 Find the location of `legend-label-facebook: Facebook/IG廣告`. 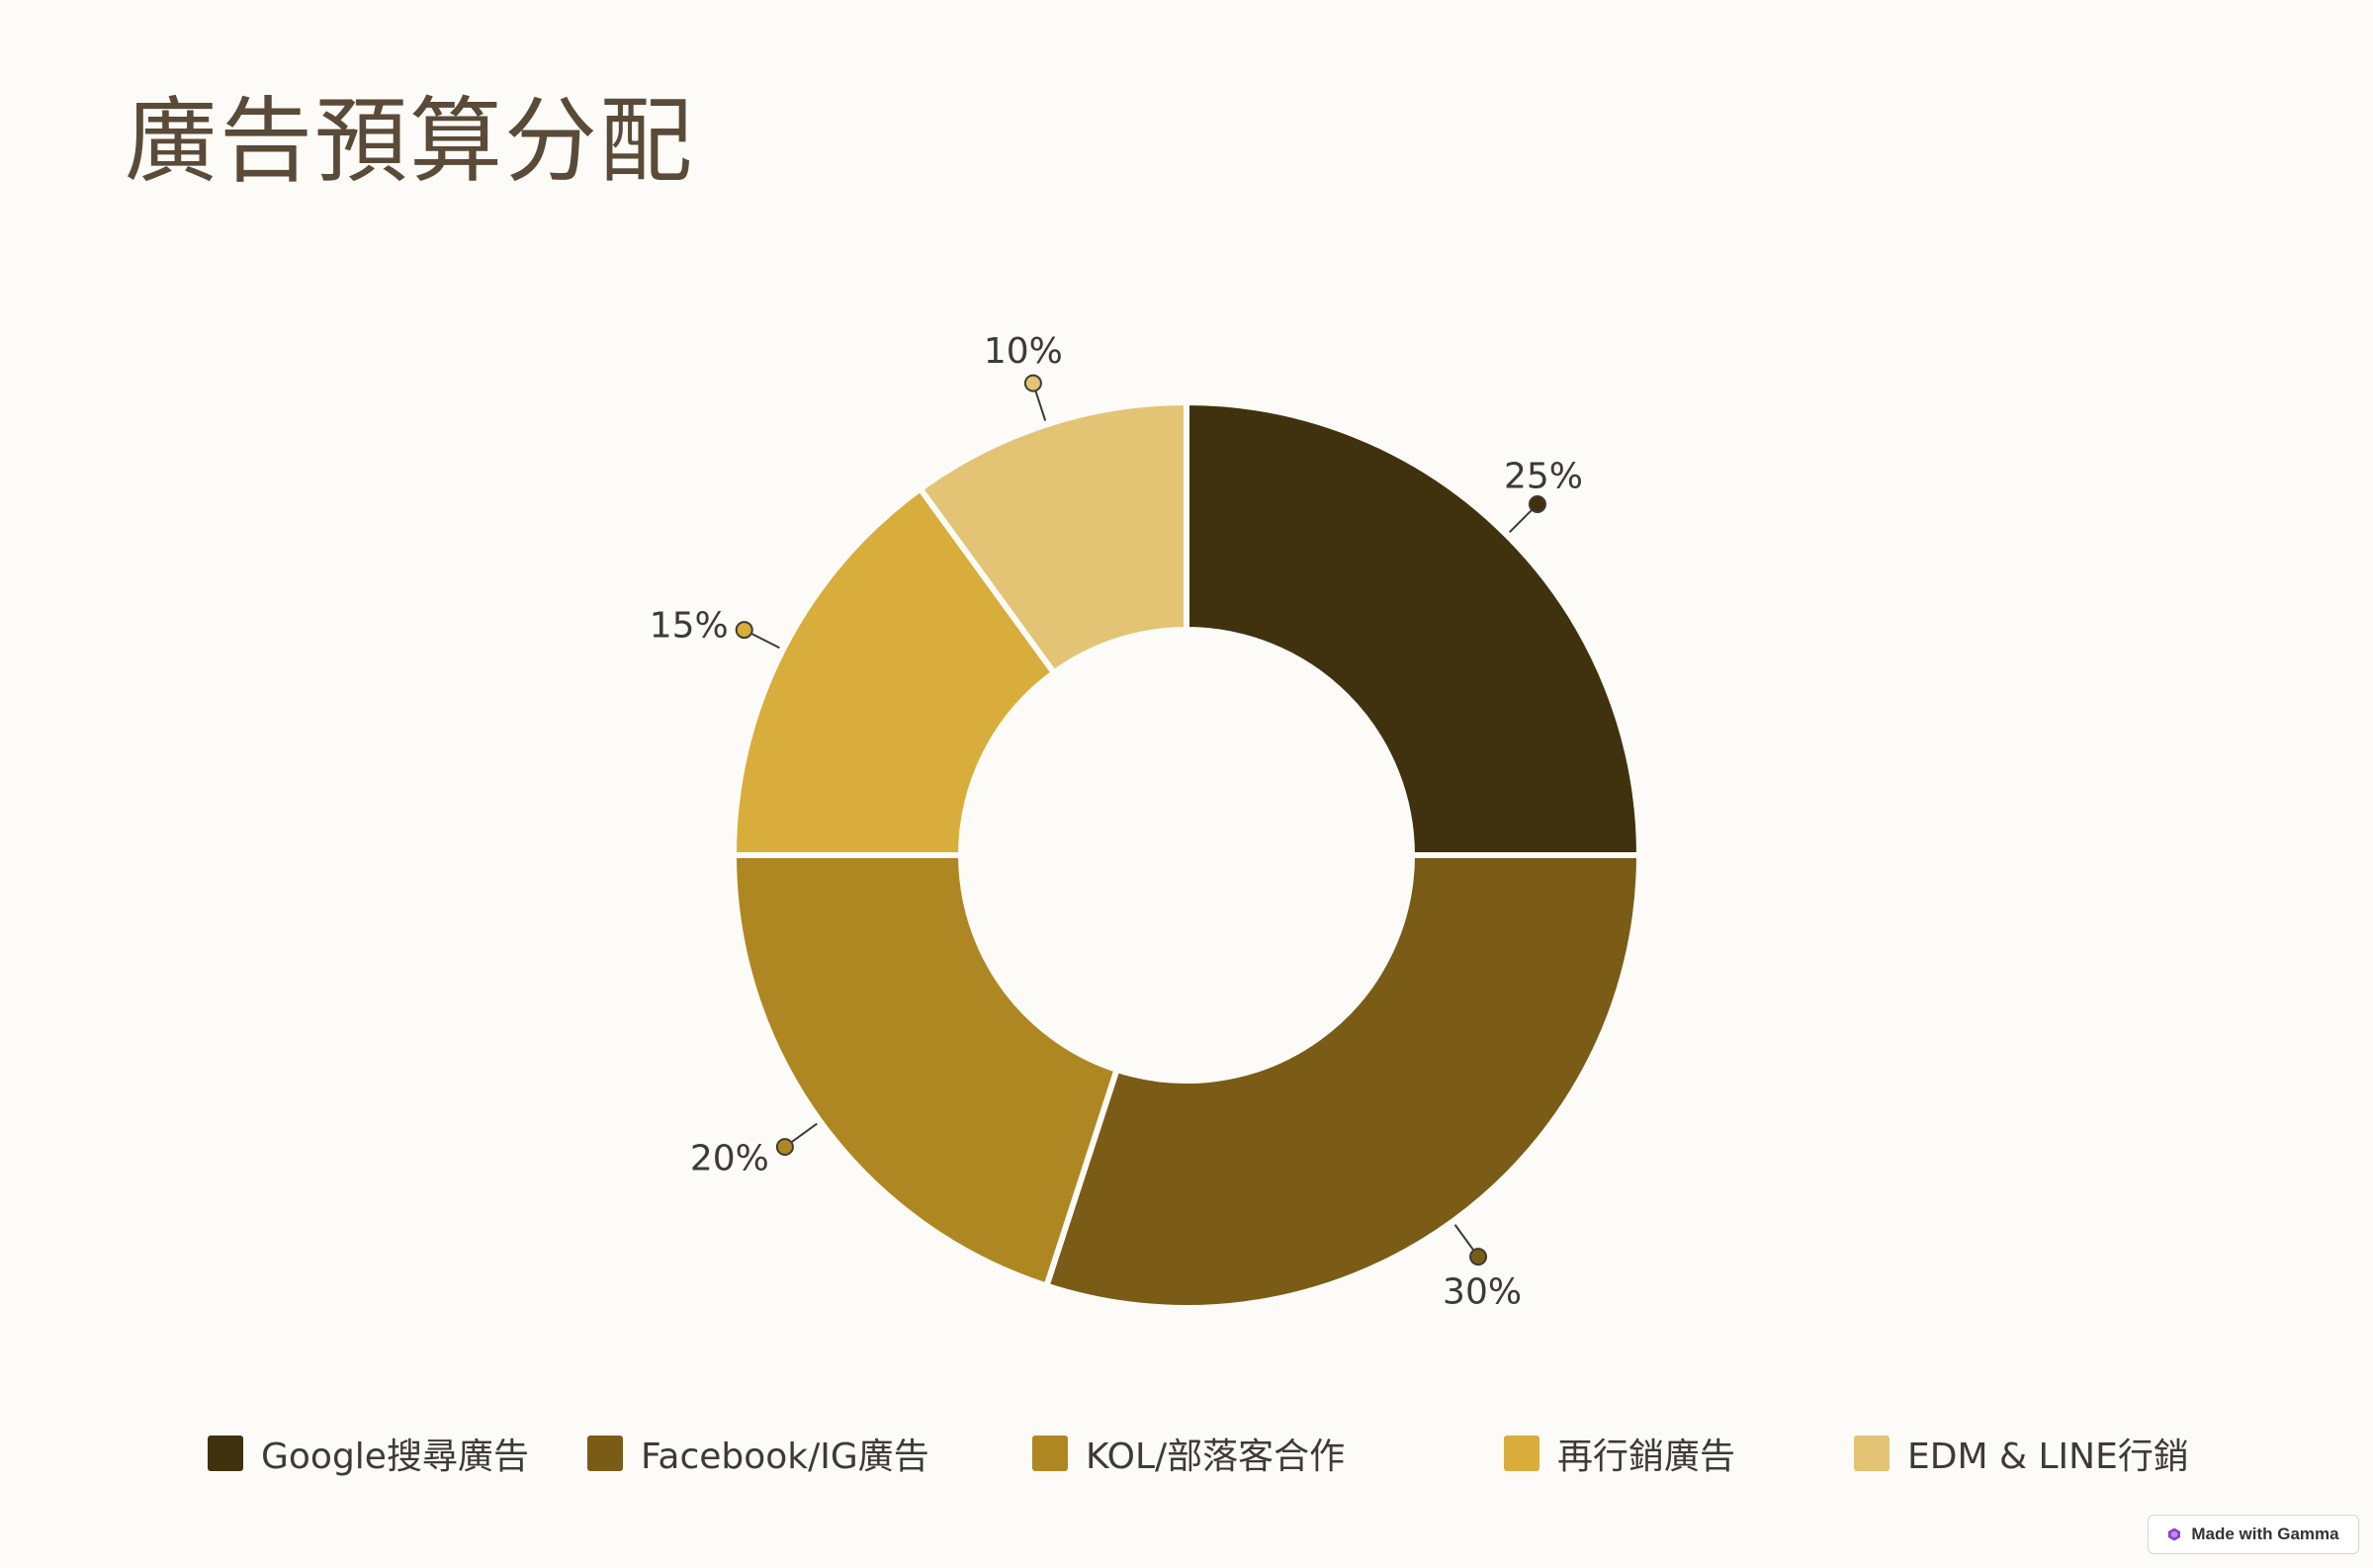

legend-label-facebook: Facebook/IG廣告 is located at coordinates (785, 1457).